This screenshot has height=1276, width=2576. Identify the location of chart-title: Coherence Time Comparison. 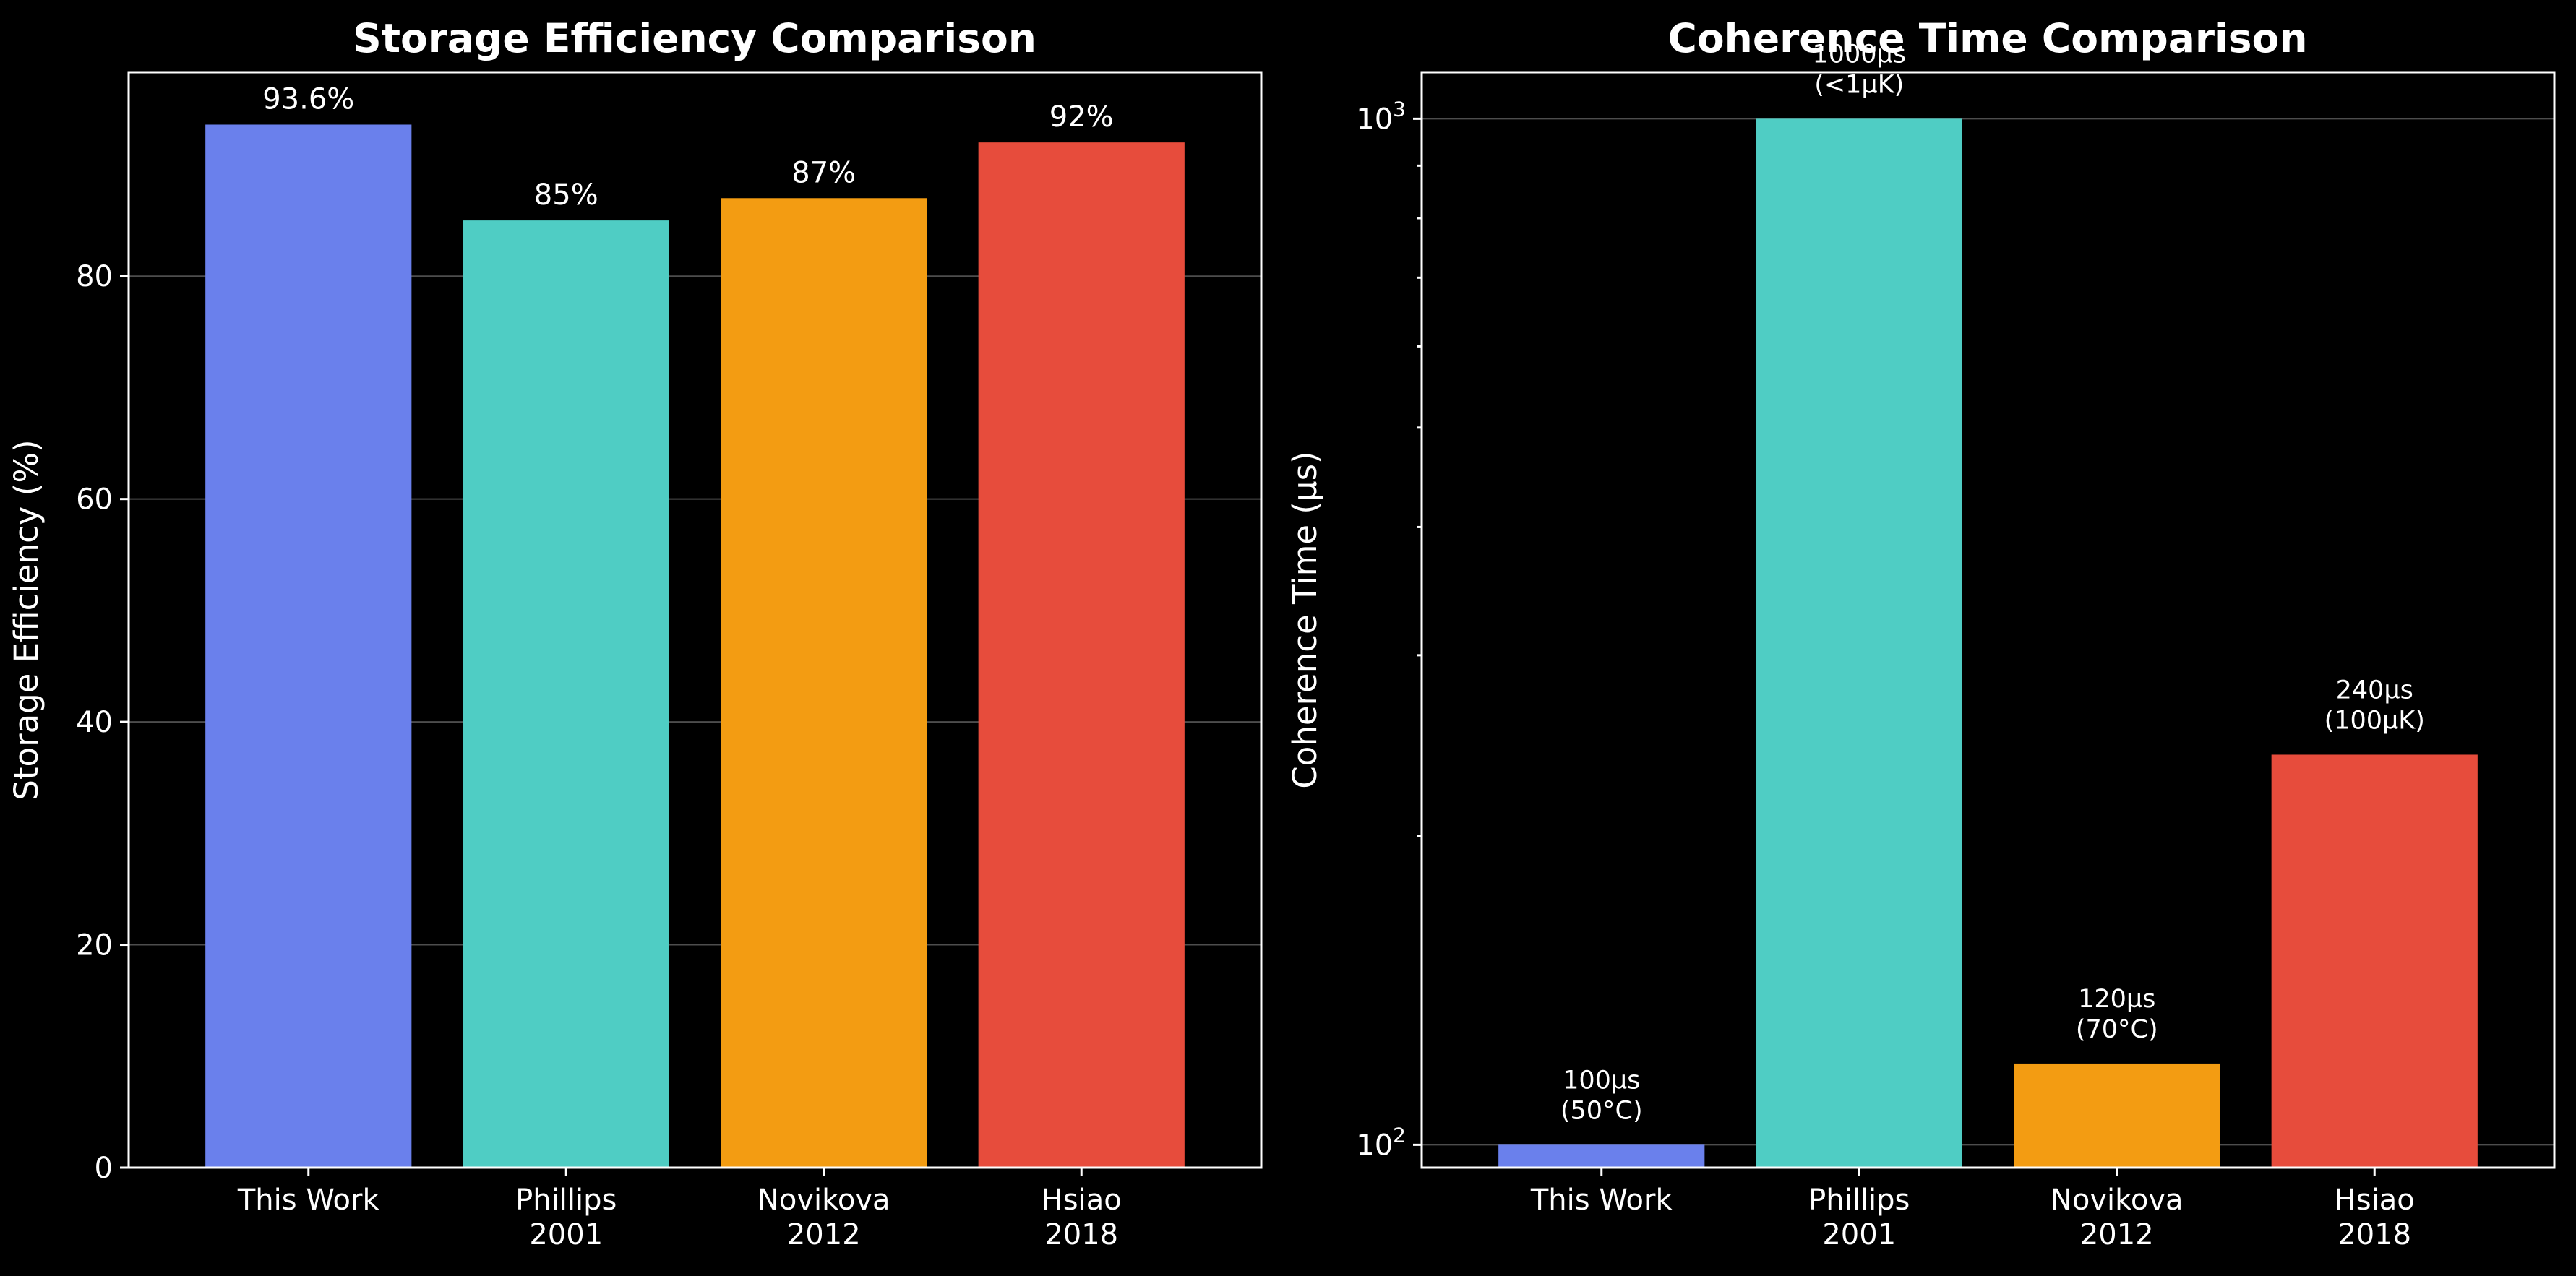
(1988, 38).